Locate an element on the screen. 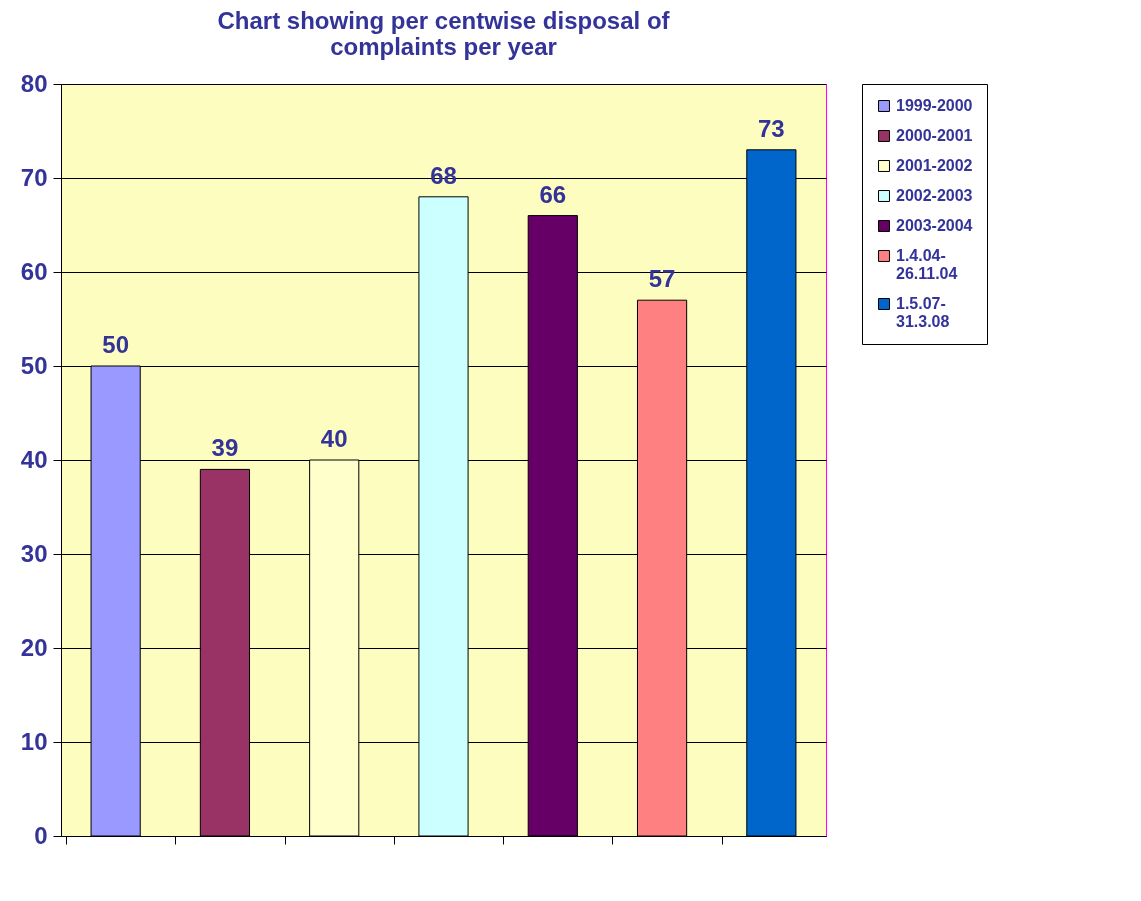  legend-label: 1999-2000 is located at coordinates (934, 105).